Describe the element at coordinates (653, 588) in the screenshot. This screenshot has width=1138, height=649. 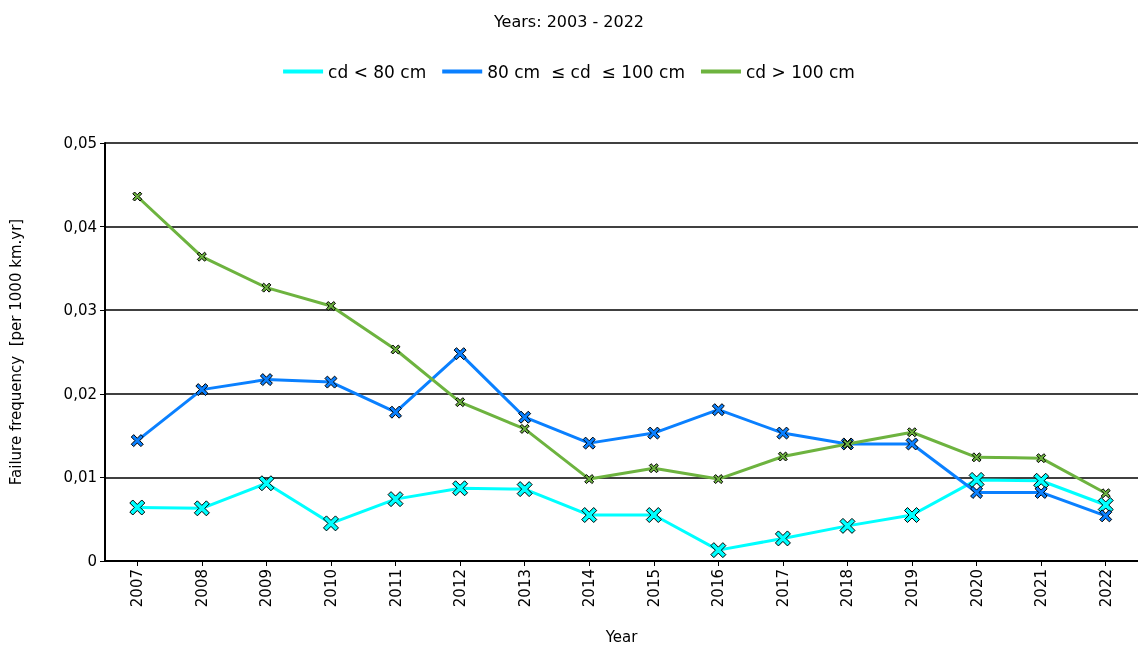
I see `x-tick-label: 2015` at that location.